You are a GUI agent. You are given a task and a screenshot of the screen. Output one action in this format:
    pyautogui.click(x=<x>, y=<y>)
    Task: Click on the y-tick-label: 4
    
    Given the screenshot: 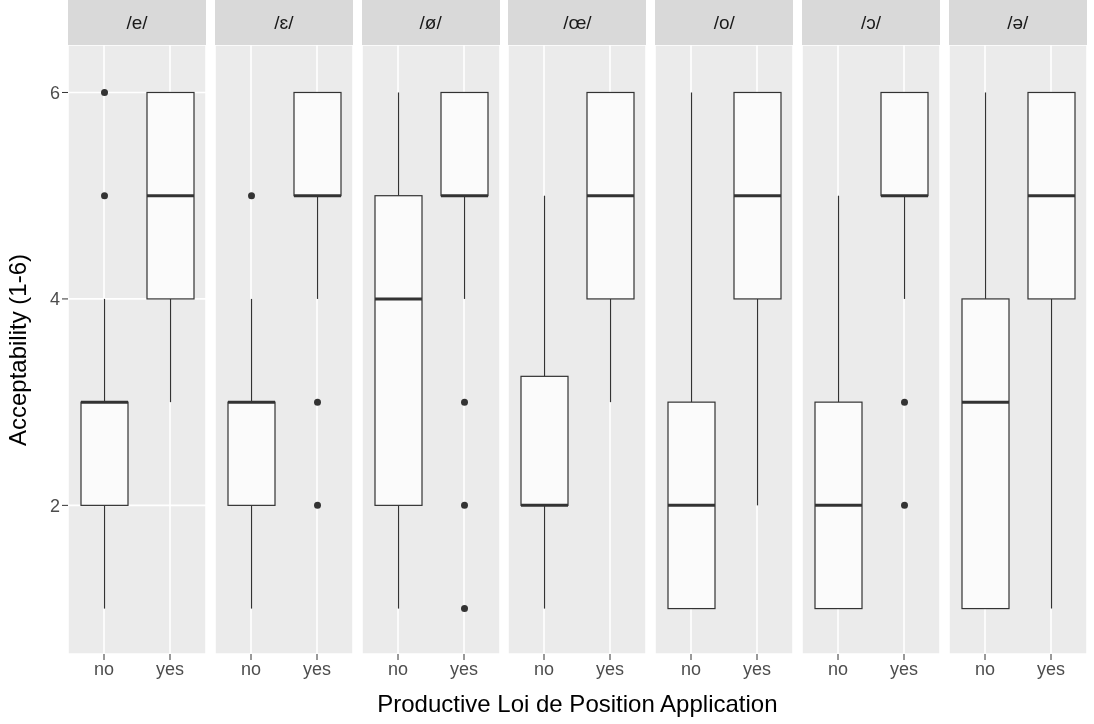 What is the action you would take?
    pyautogui.click(x=54, y=299)
    